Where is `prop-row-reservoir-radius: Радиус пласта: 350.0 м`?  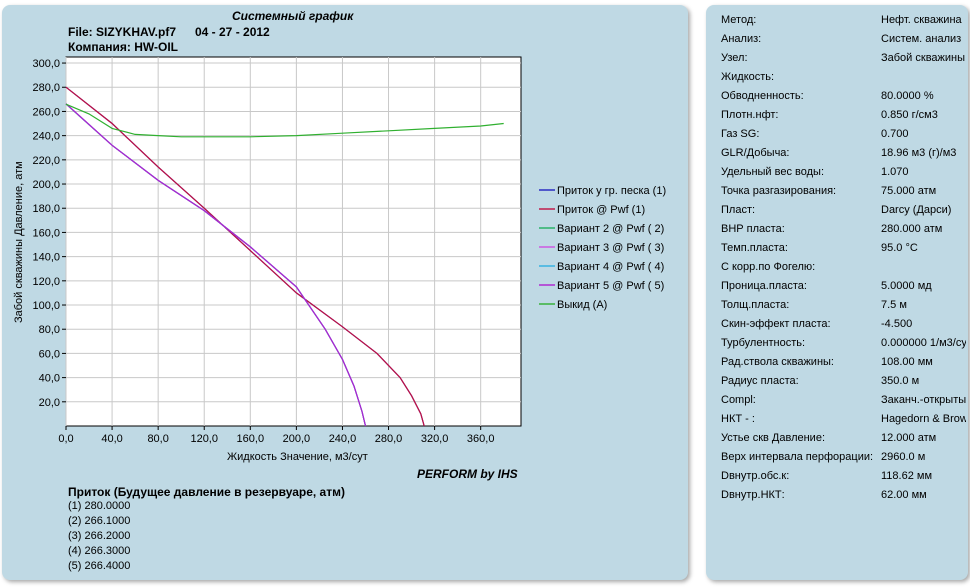
prop-row-reservoir-radius: Радиус пласта: 350.0 м is located at coordinates (837, 384).